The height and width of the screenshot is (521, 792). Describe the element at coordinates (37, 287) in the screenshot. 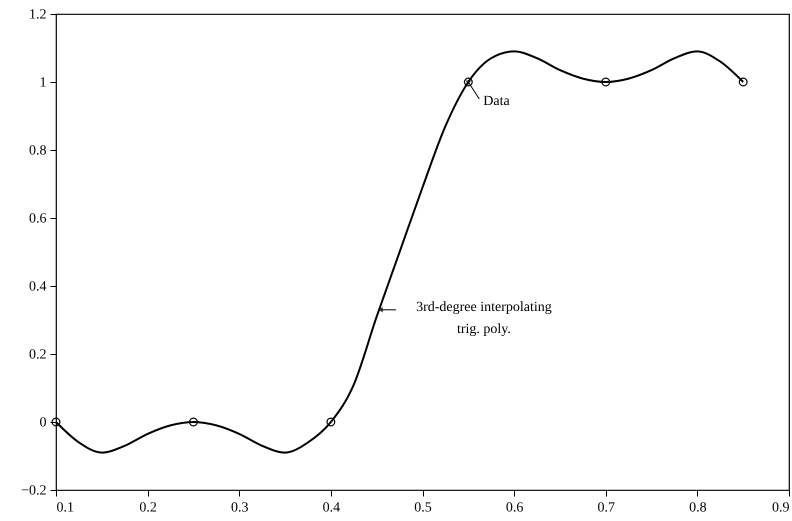

I see `y-tick-label: 0.4` at that location.